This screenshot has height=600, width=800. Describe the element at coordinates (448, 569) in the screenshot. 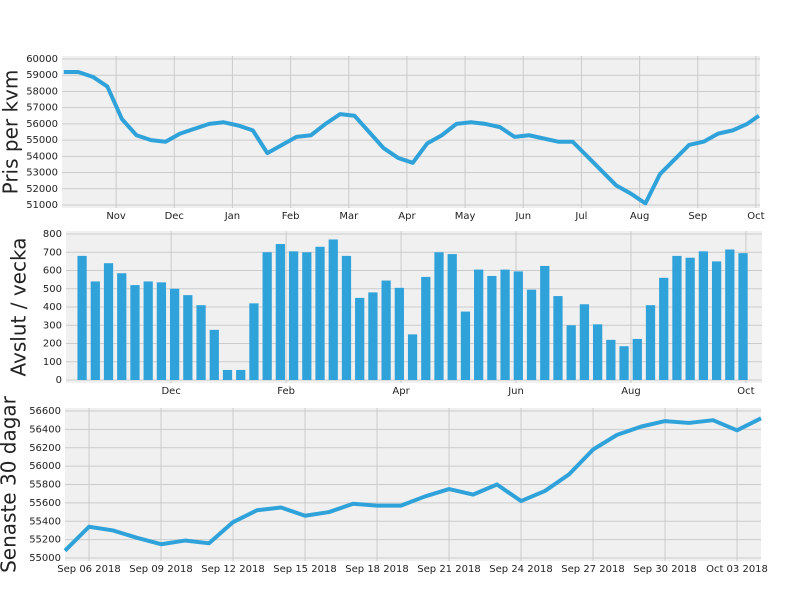

I see `x-tick-label: Sep 21 2018` at that location.